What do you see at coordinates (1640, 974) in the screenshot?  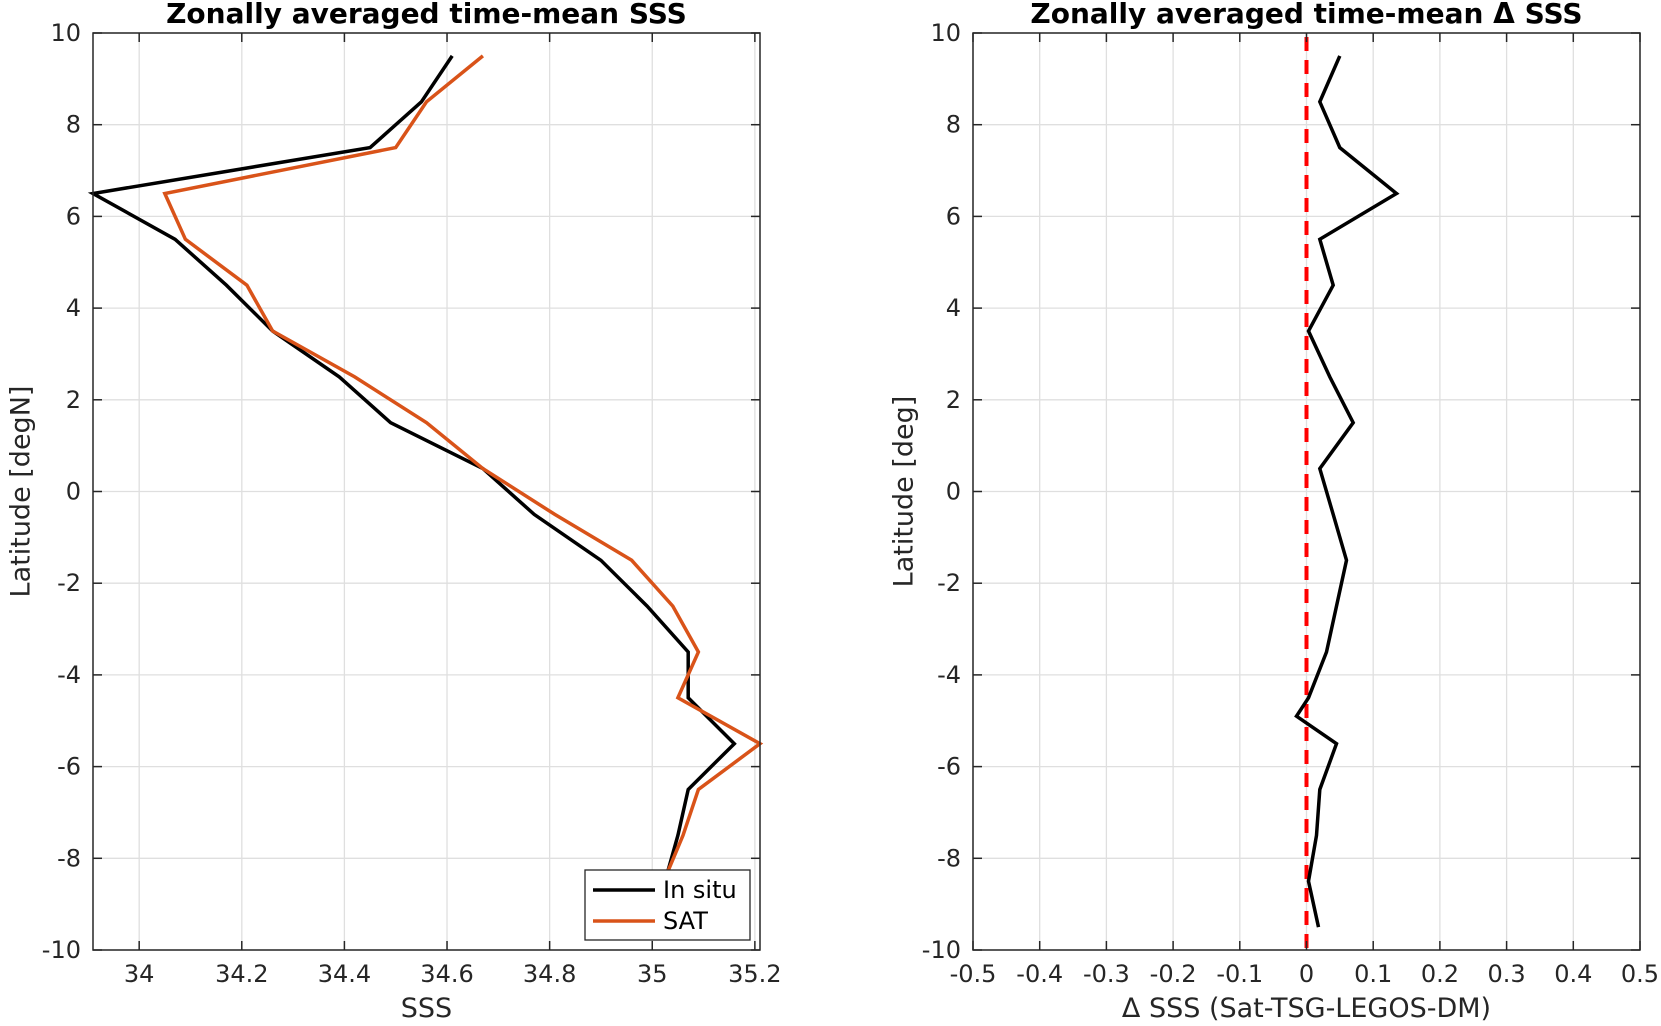 I see `delta-sss-x-tick-label: 0.5` at bounding box center [1640, 974].